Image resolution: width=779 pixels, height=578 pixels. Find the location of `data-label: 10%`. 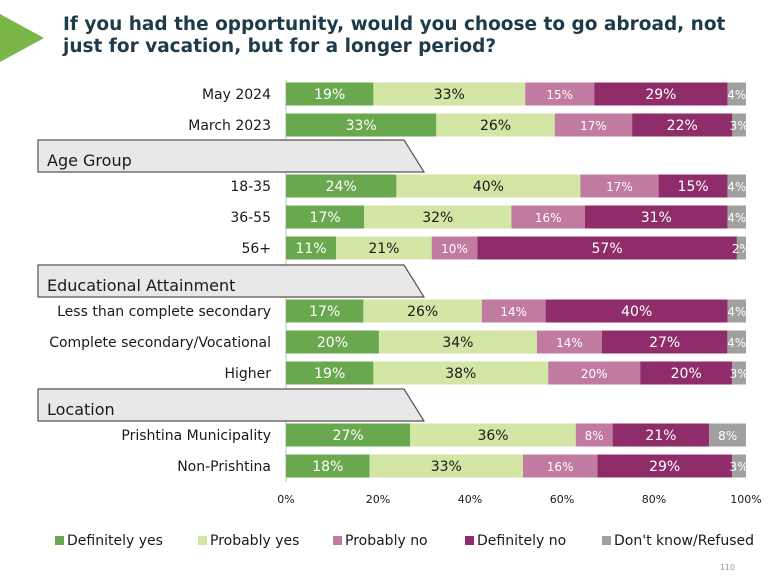

data-label: 10% is located at coordinates (454, 249).